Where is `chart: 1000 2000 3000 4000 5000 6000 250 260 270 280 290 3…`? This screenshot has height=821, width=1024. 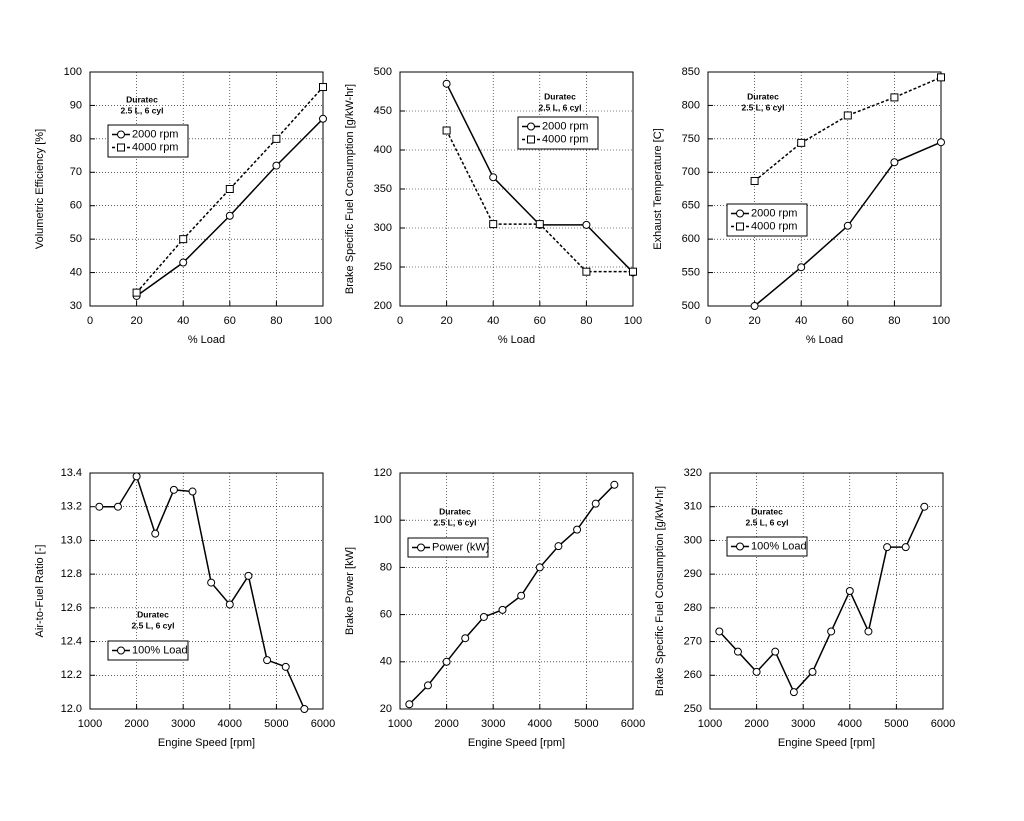 chart: 1000 2000 3000 4000 5000 6000 250 260 270 280 290 3… is located at coordinates (804, 608).